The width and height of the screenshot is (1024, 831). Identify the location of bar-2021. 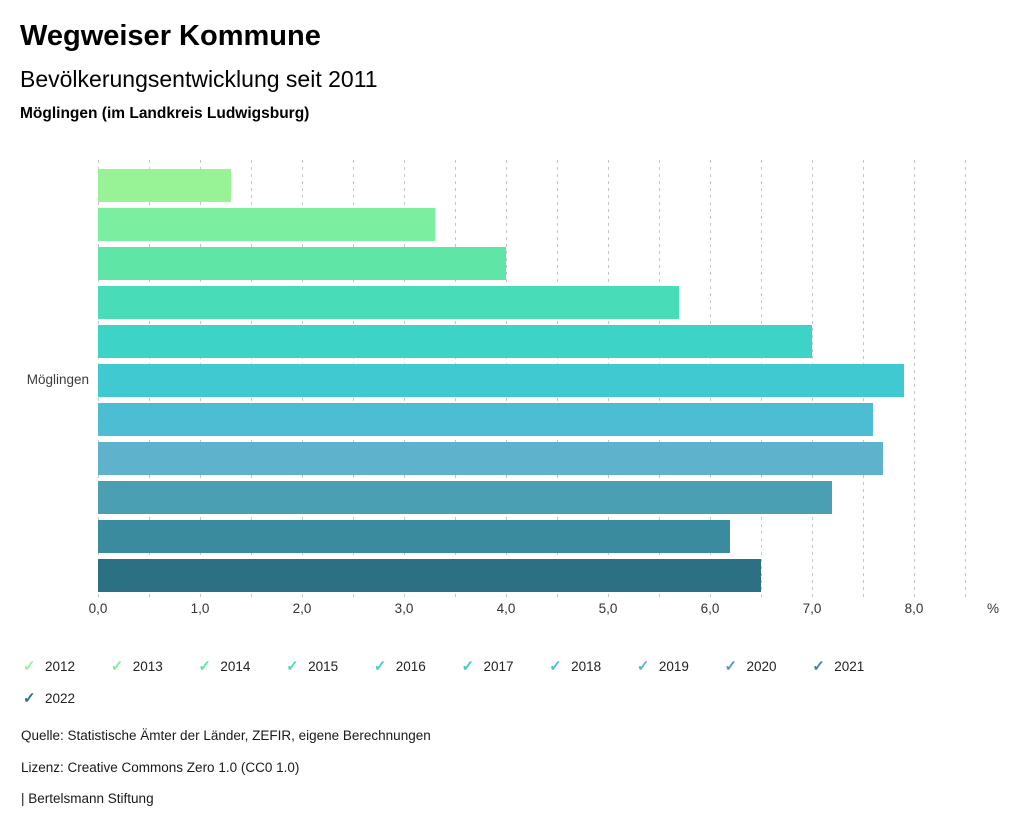
(414, 536).